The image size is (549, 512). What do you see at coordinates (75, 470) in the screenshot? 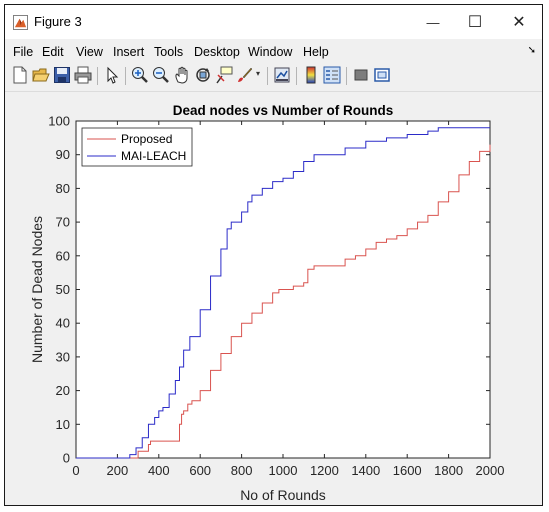
I see `x-tick-label: 0` at bounding box center [75, 470].